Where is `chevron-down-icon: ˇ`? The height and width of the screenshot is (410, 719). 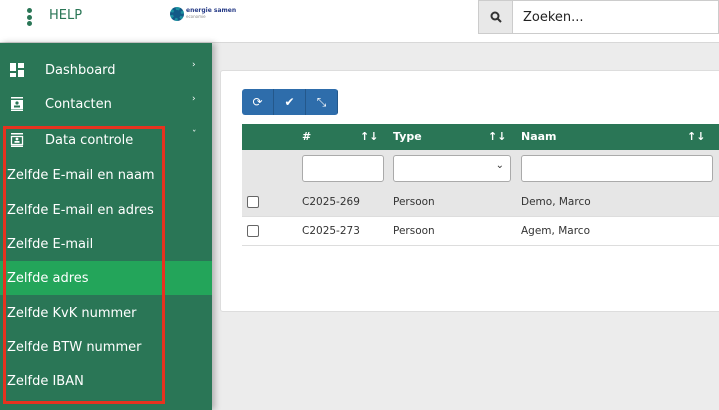 chevron-down-icon: ˇ is located at coordinates (194, 135).